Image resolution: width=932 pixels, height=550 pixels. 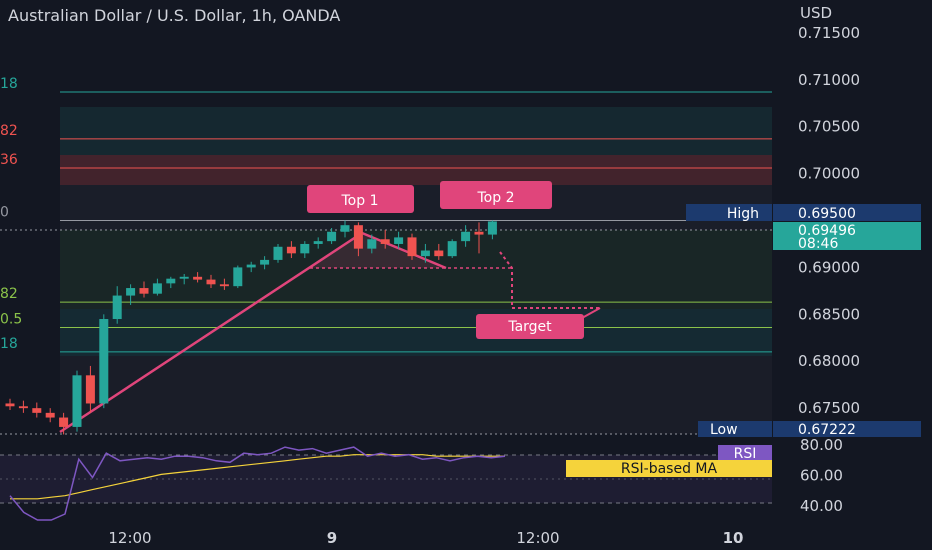 I want to click on annotation-top2-label: Top 2, so click(x=496, y=198).